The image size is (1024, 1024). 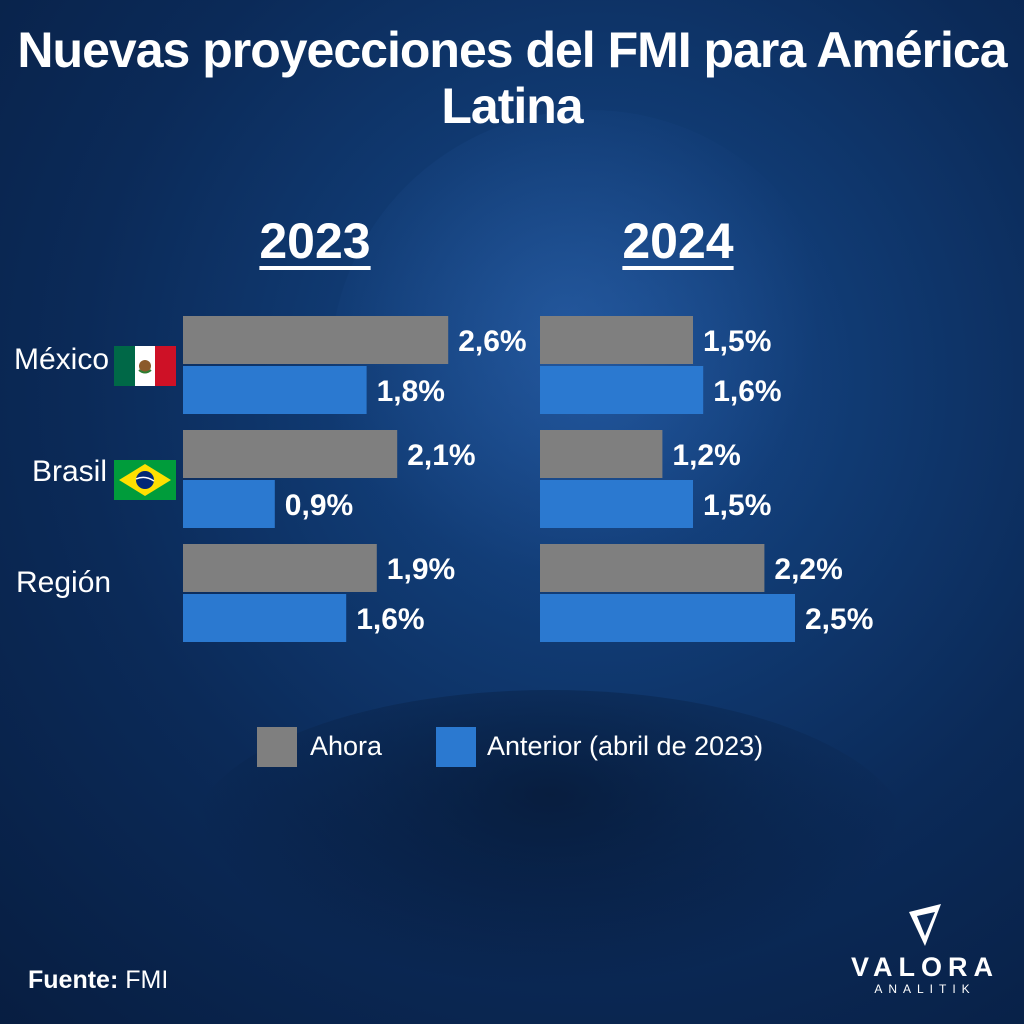 What do you see at coordinates (456, 747) in the screenshot?
I see `legend-swatch-anterior` at bounding box center [456, 747].